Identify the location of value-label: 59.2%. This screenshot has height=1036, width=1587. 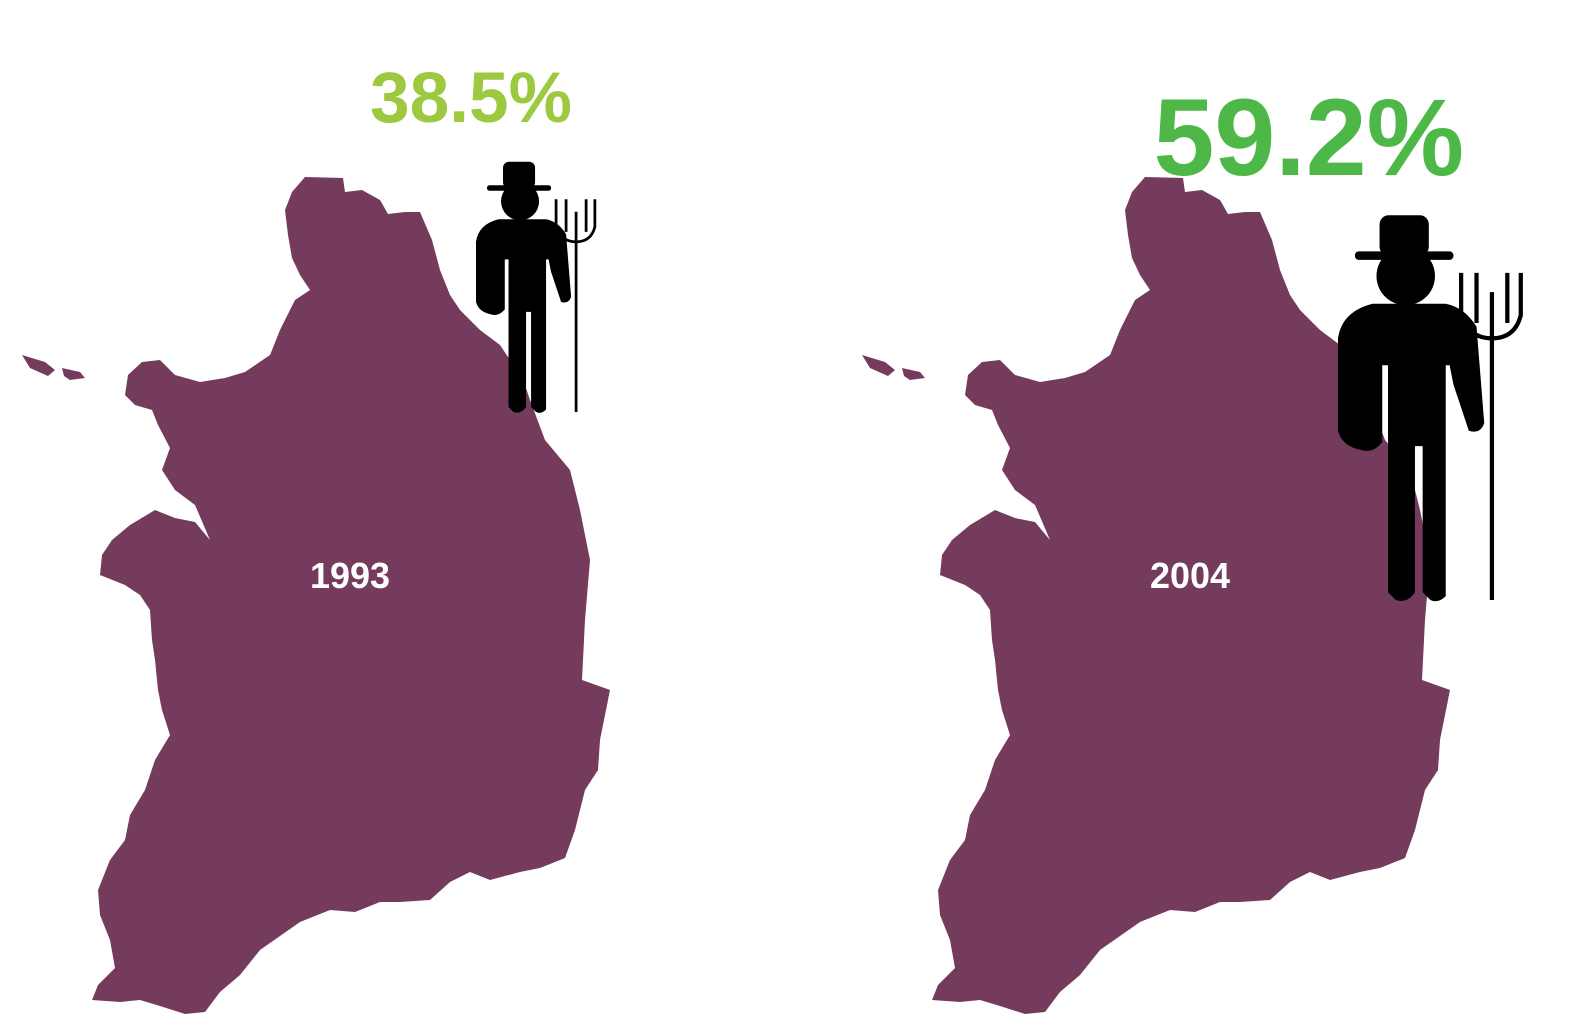
(1308, 138).